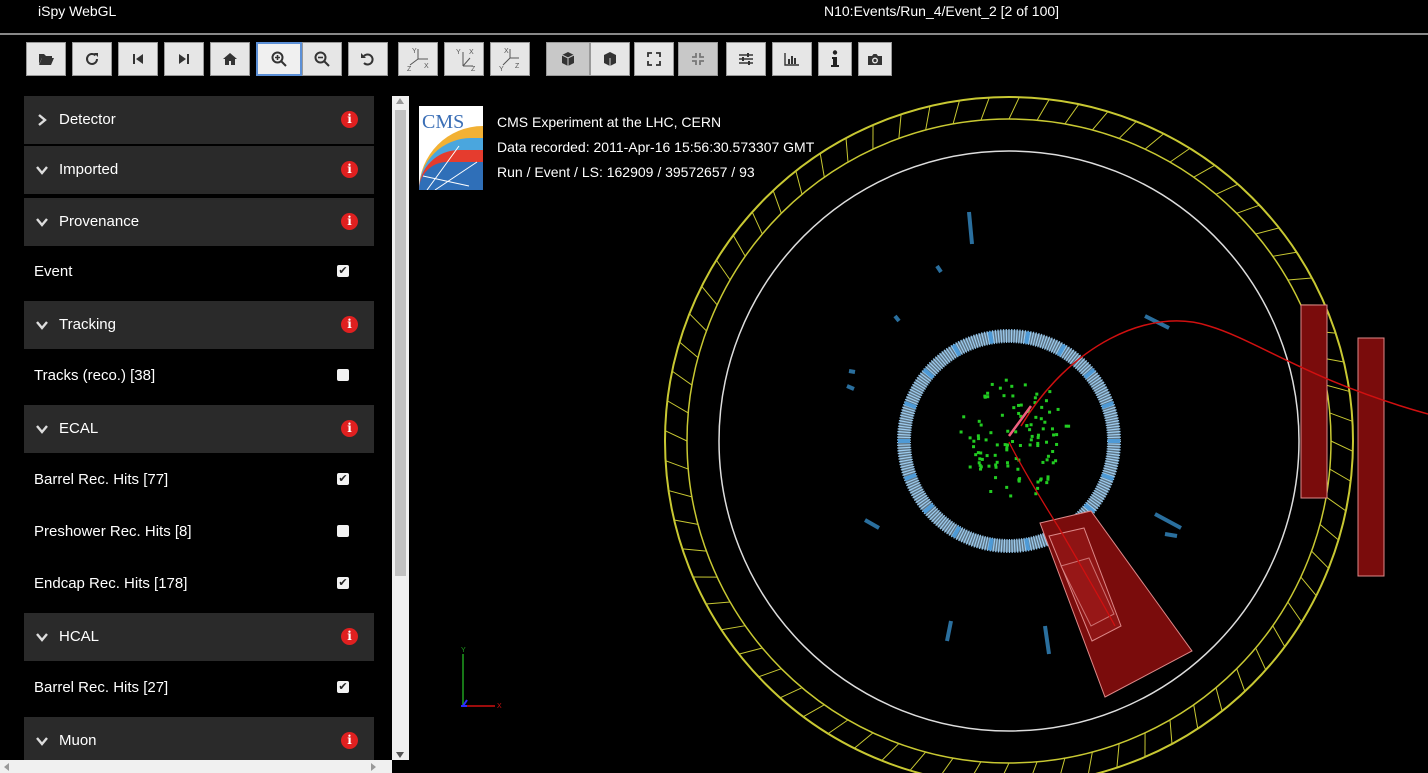 The width and height of the screenshot is (1428, 773). Describe the element at coordinates (199, 637) in the screenshot. I see `section-hcal: HCAL i` at that location.